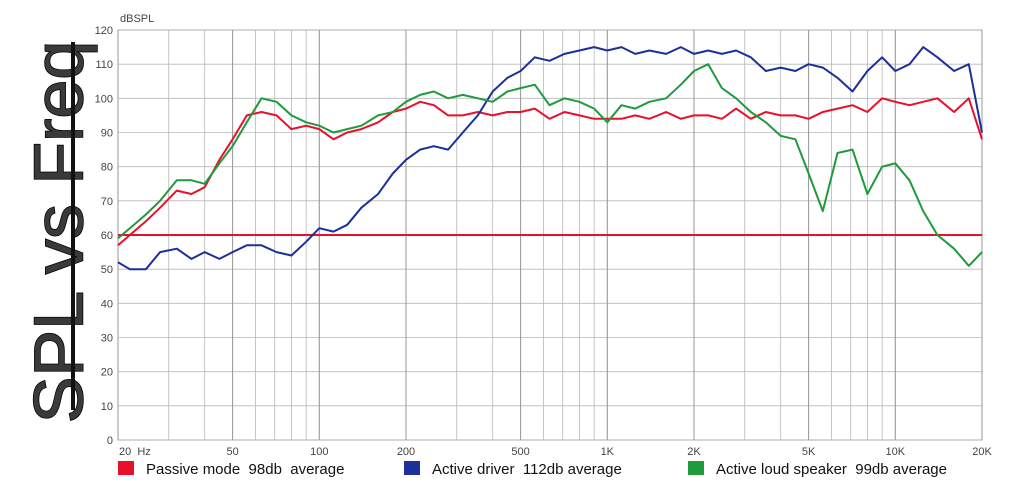 This screenshot has width=1024, height=490. Describe the element at coordinates (107, 202) in the screenshot. I see `y-tick-label: 70` at that location.